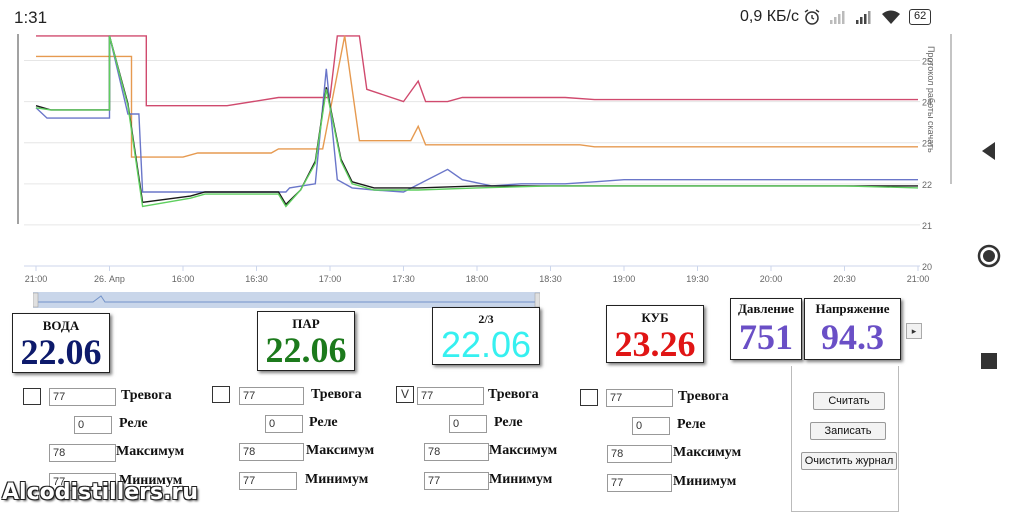  I want to click on x-tick-label: 20:30, so click(844, 279).